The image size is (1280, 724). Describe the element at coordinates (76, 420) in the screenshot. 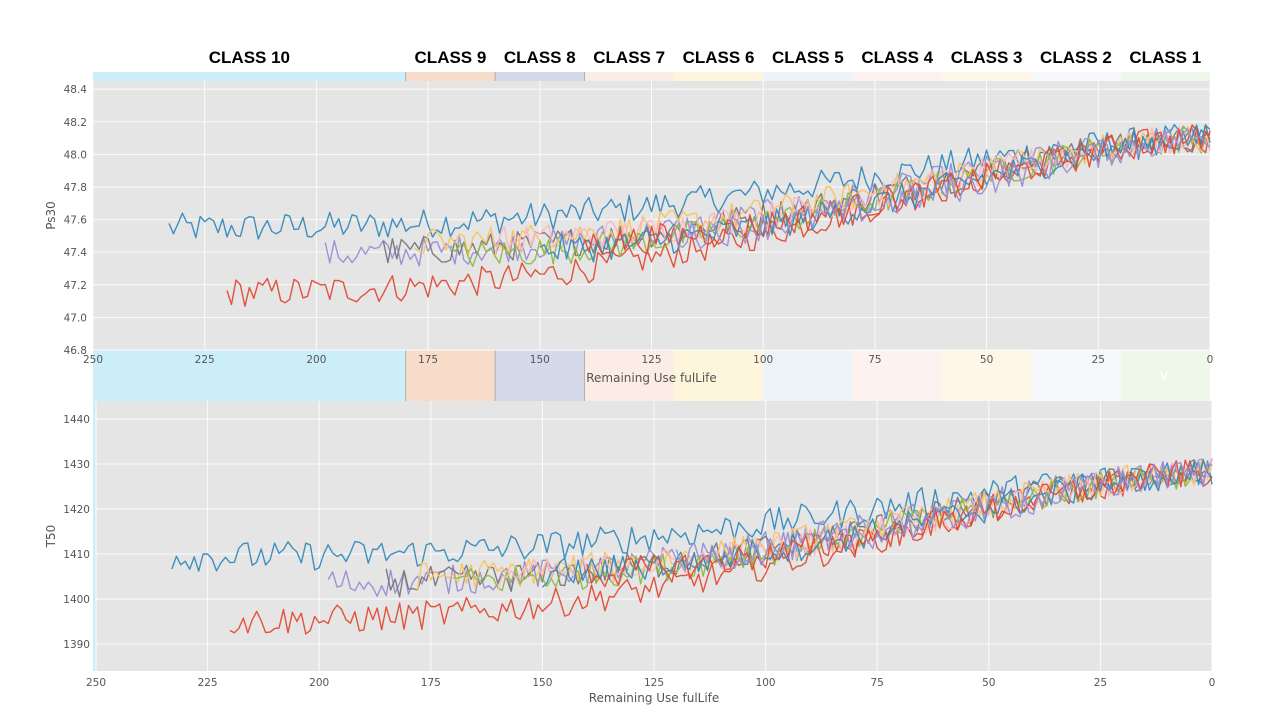

I see `y-tick-label: 1440` at that location.